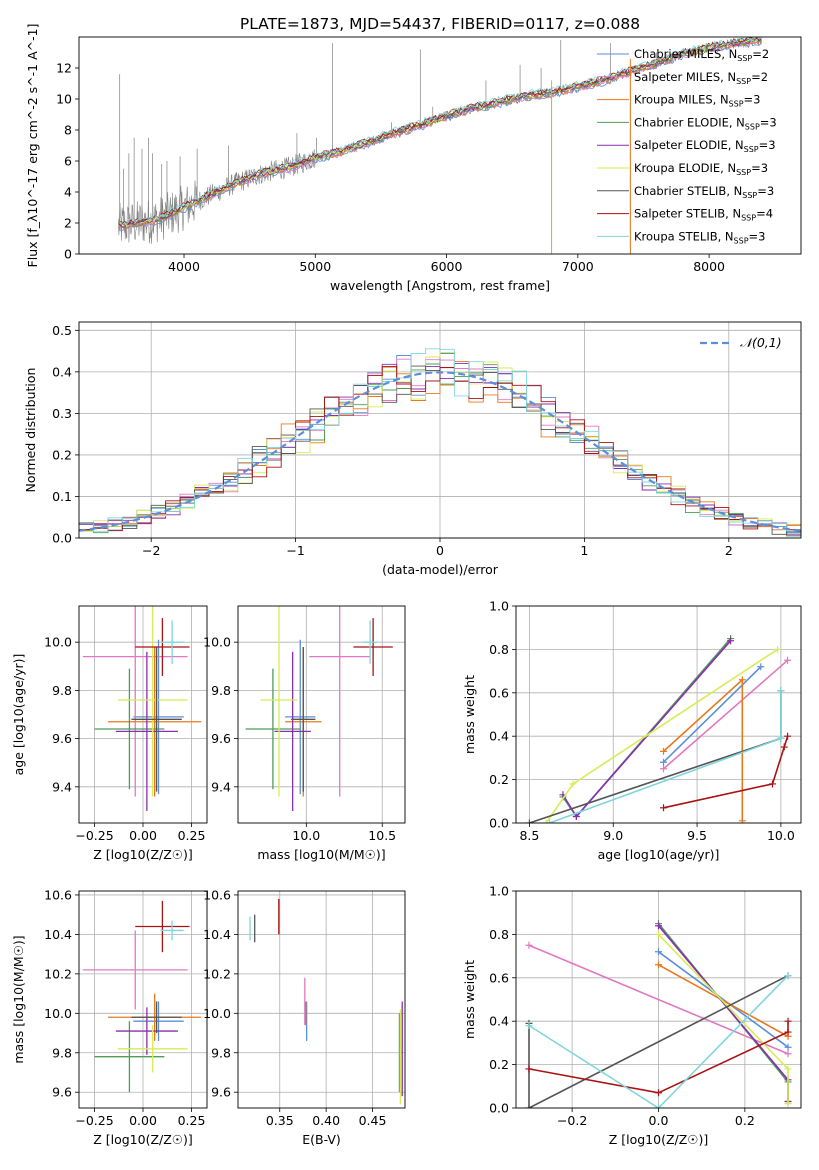 Image resolution: width=819 pixels, height=1170 pixels. I want to click on y-tick-label: 10.0, so click(217, 1013).